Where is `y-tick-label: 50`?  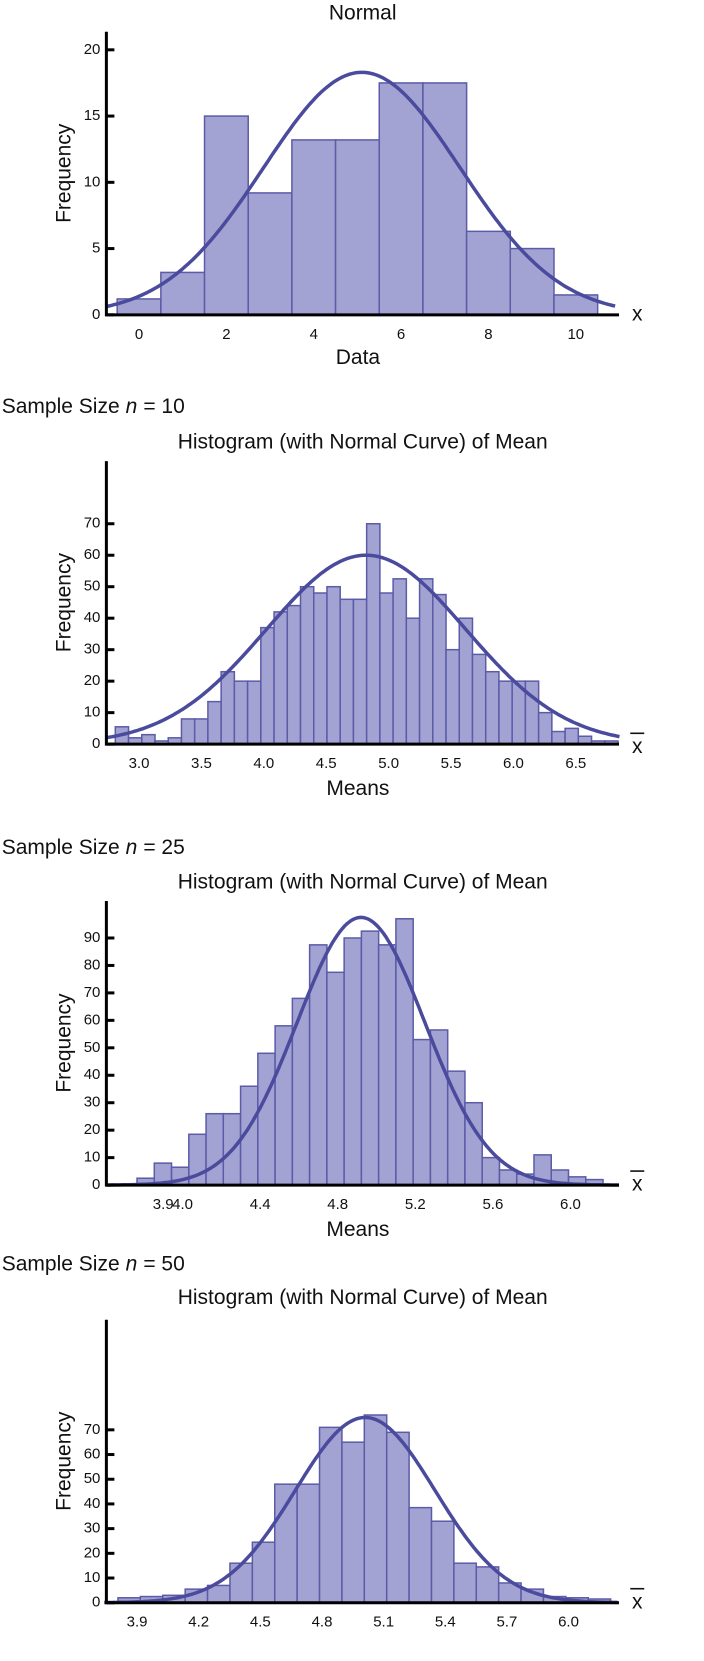
y-tick-label: 50 is located at coordinates (92, 1478).